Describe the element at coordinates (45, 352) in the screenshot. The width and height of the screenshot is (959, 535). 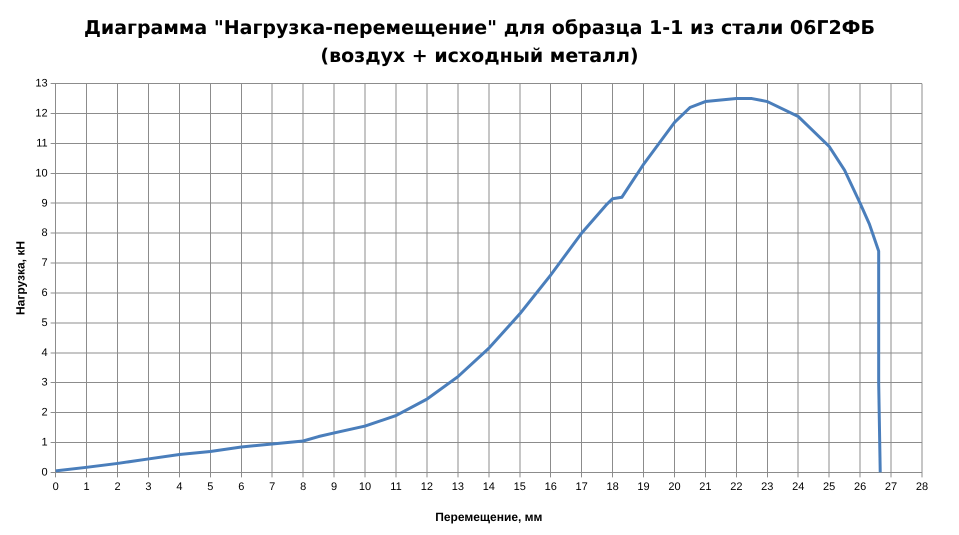
I see `y-tick-label: 4` at that location.